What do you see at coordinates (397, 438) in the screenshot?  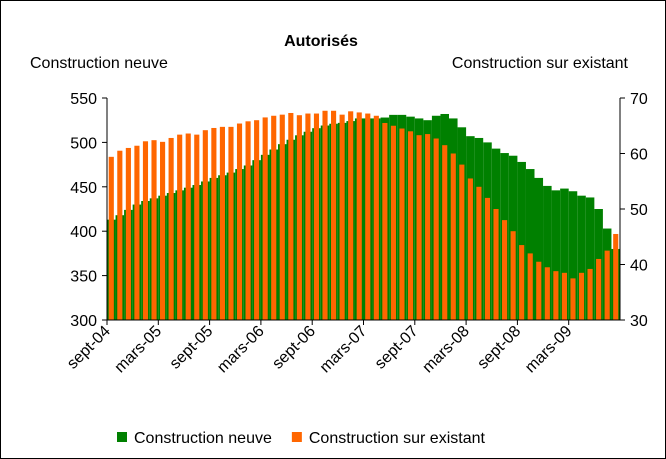 I see `legend-label: Construction sur existant` at bounding box center [397, 438].